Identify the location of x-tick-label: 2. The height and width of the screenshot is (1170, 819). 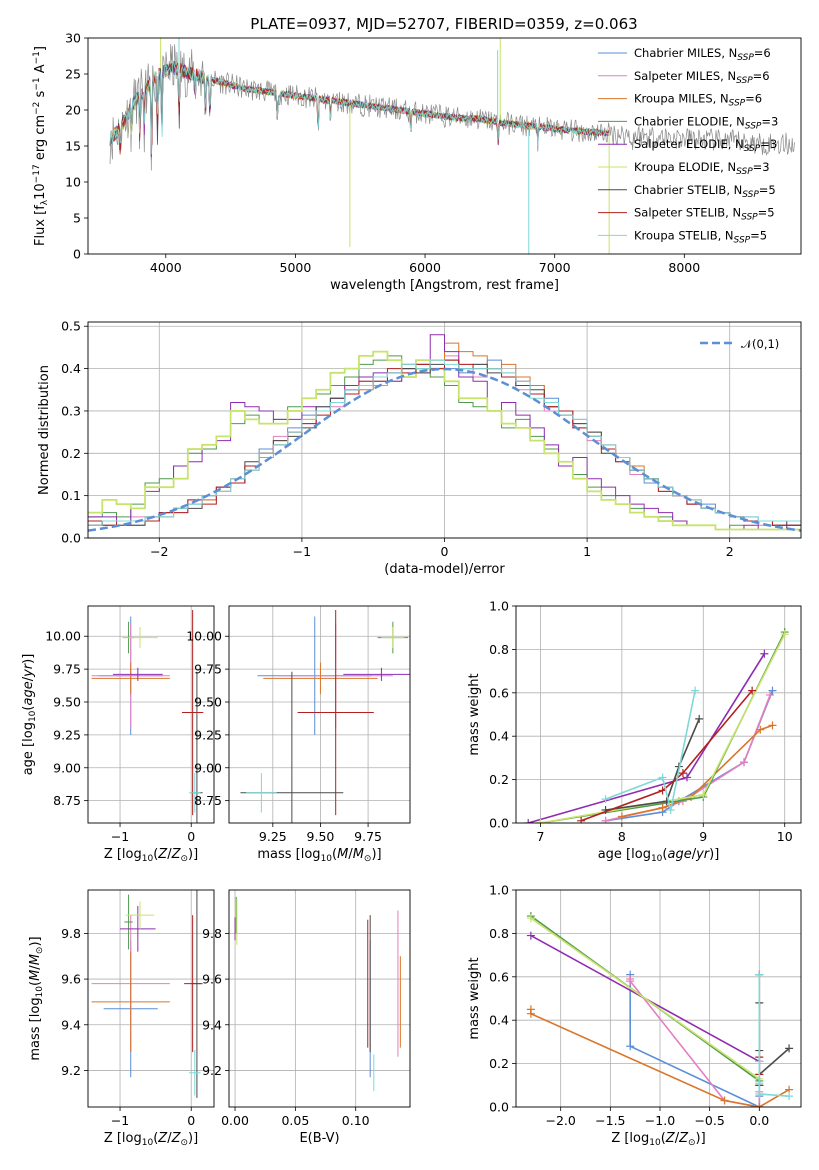
(730, 551).